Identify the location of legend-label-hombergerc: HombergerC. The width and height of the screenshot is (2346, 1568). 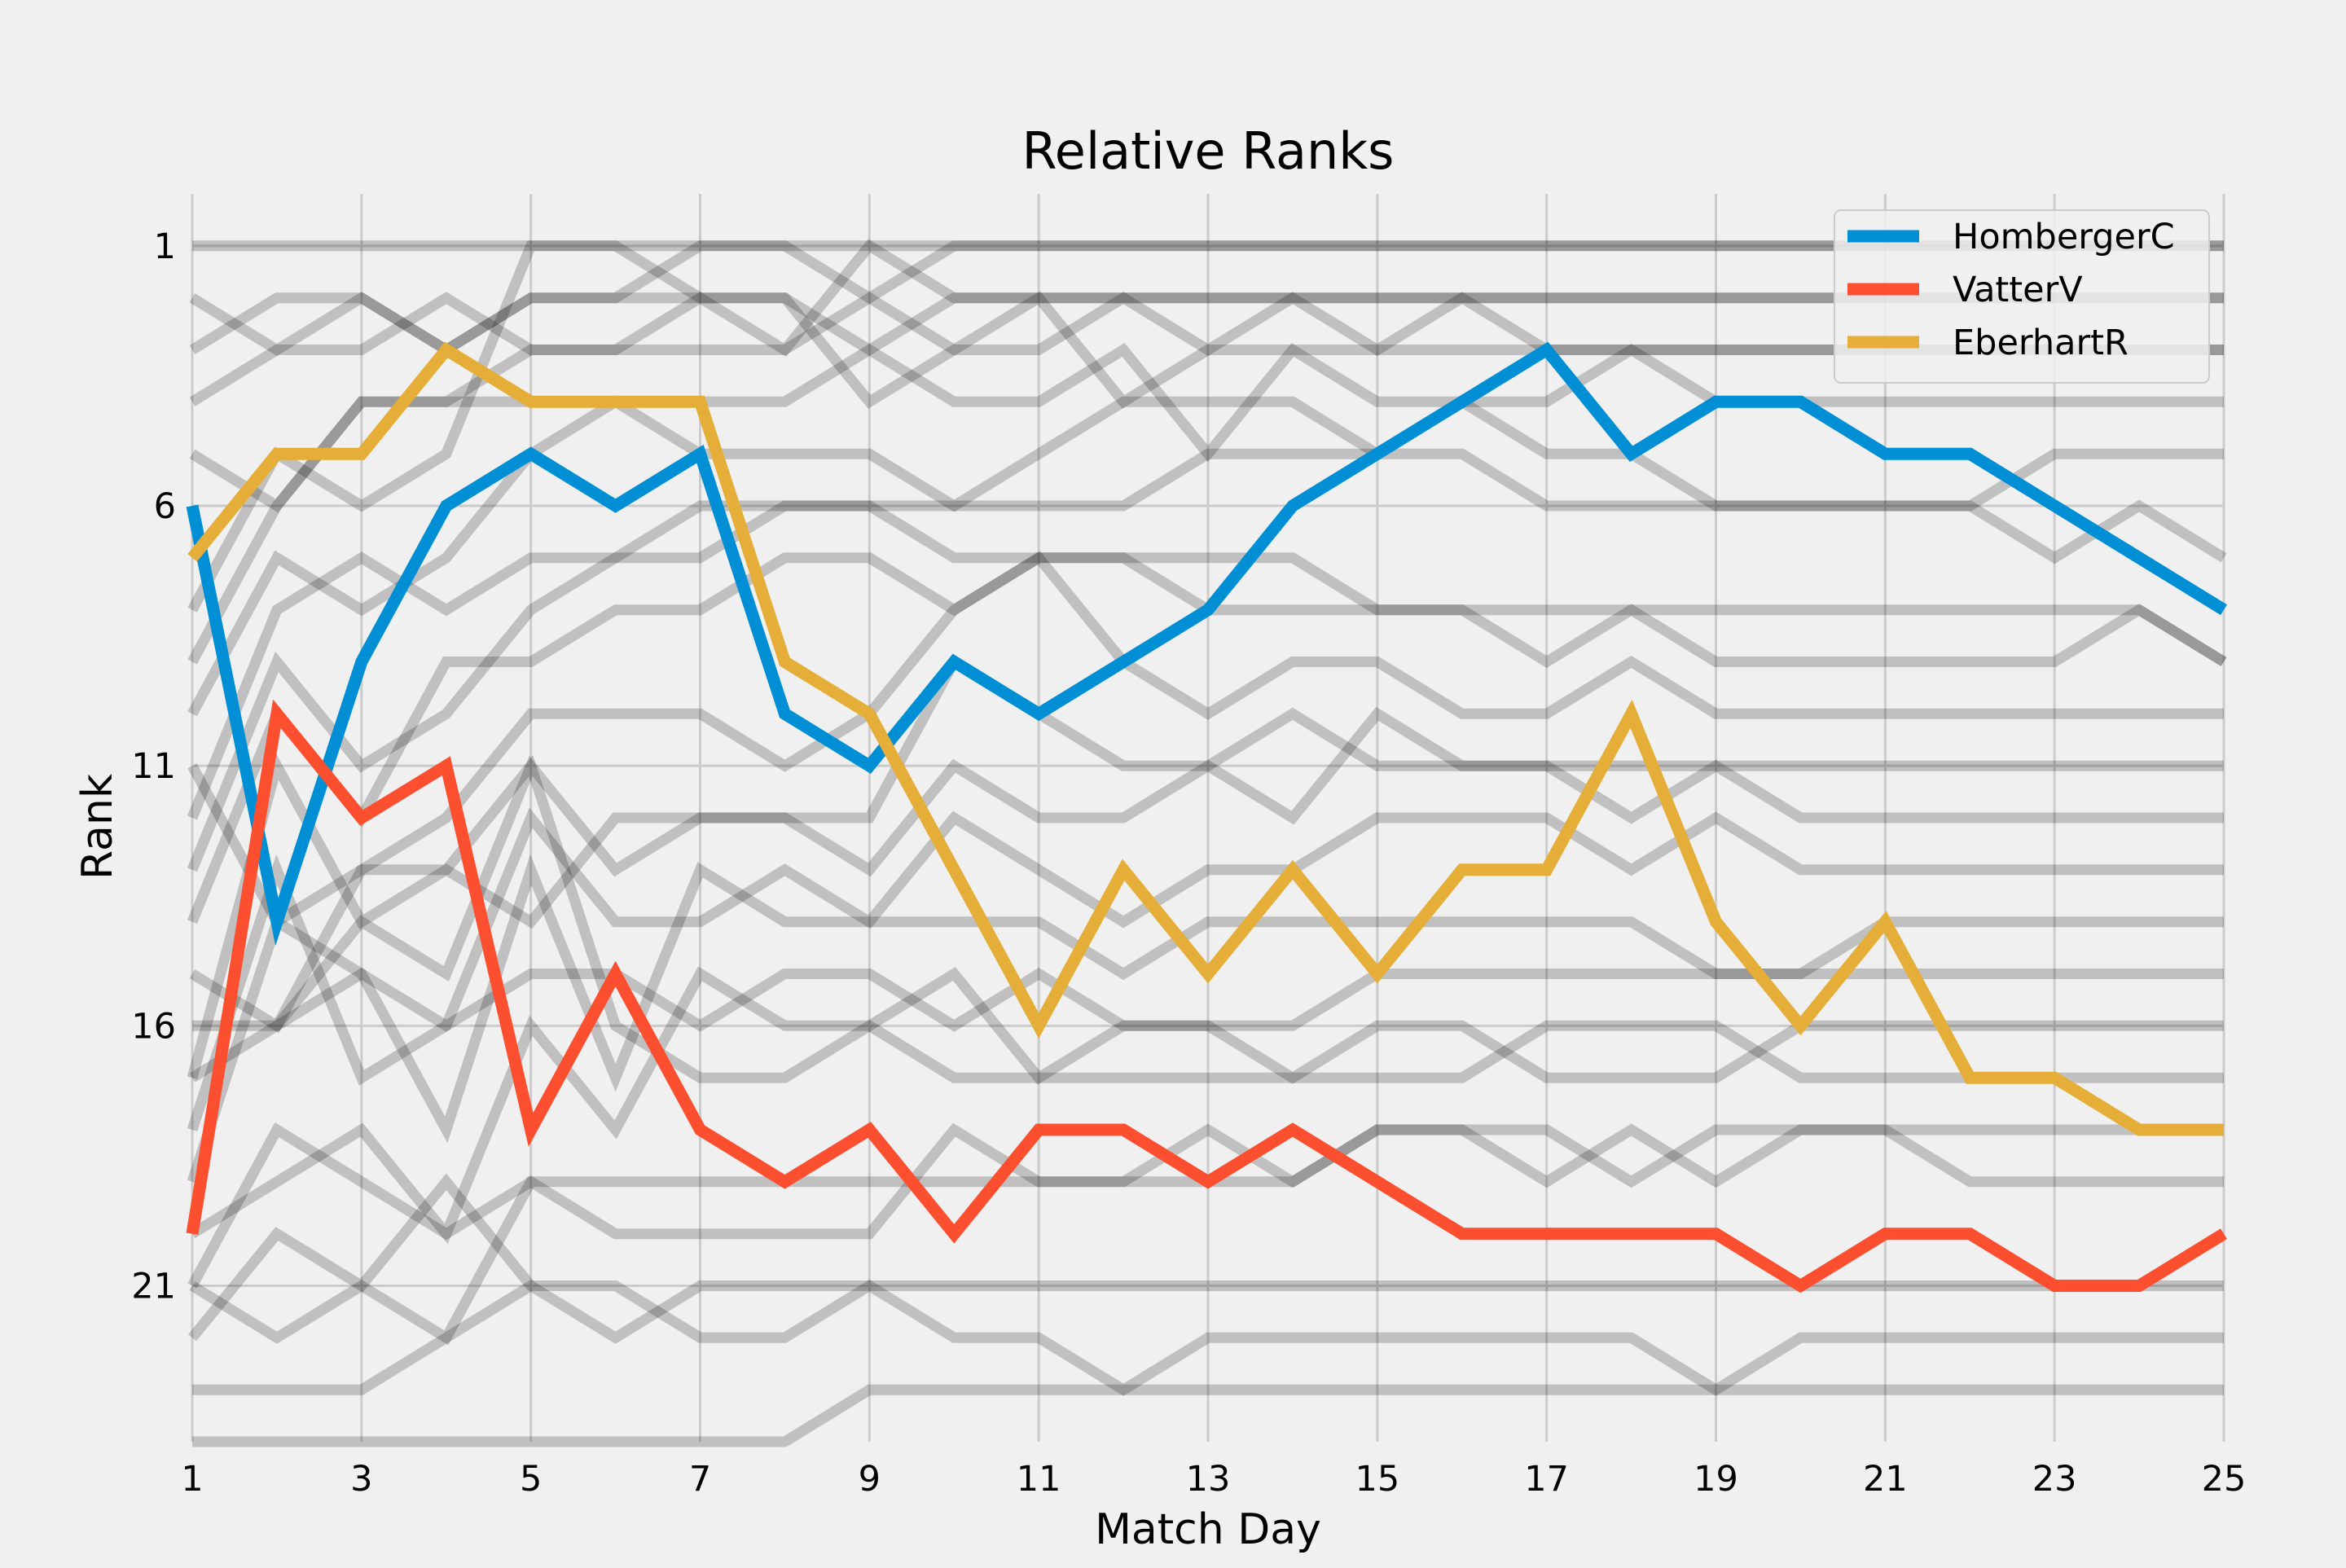
(2064, 237).